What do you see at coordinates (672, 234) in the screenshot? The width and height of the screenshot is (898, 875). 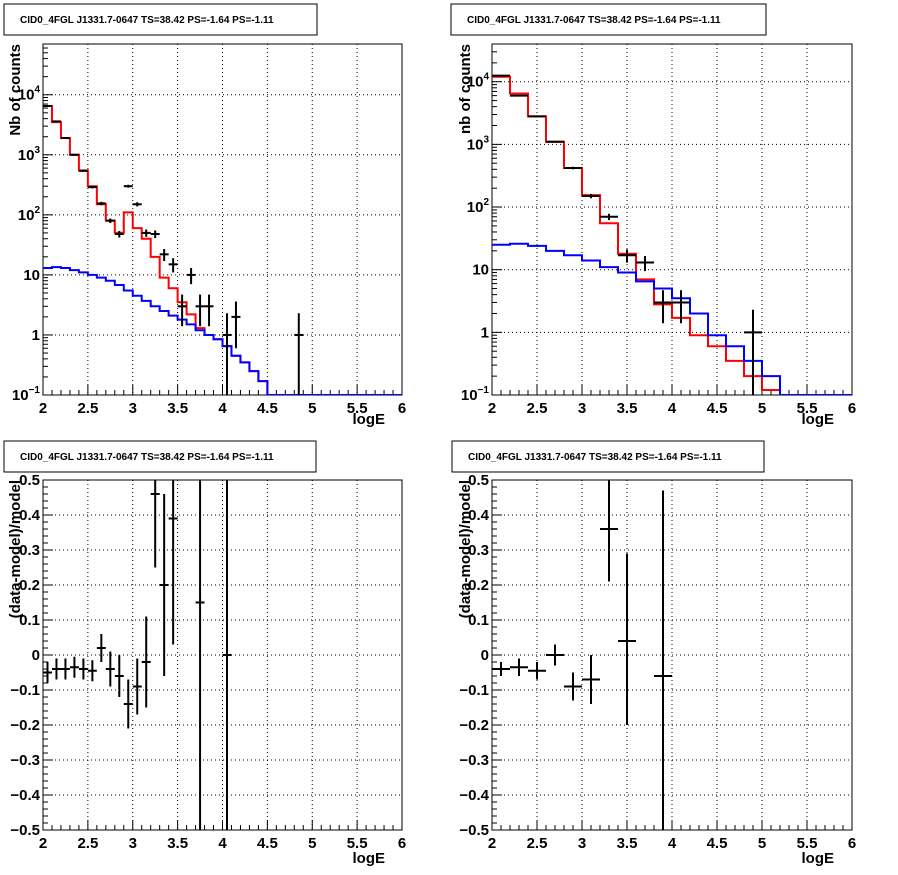 I see `plot-data` at bounding box center [672, 234].